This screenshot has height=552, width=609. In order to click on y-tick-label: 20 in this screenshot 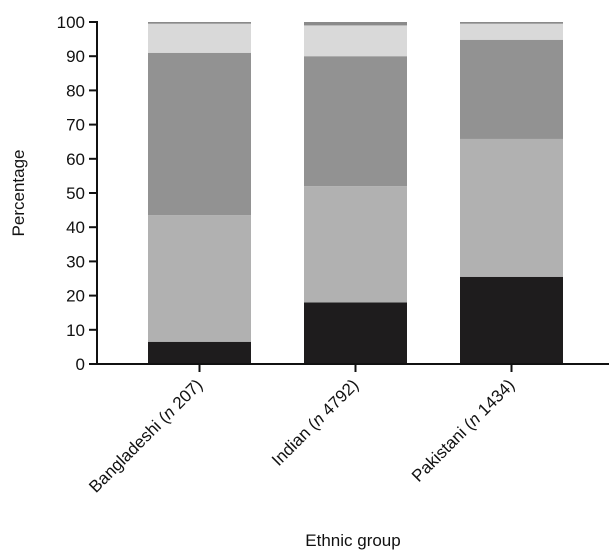, I will do `click(75, 296)`.